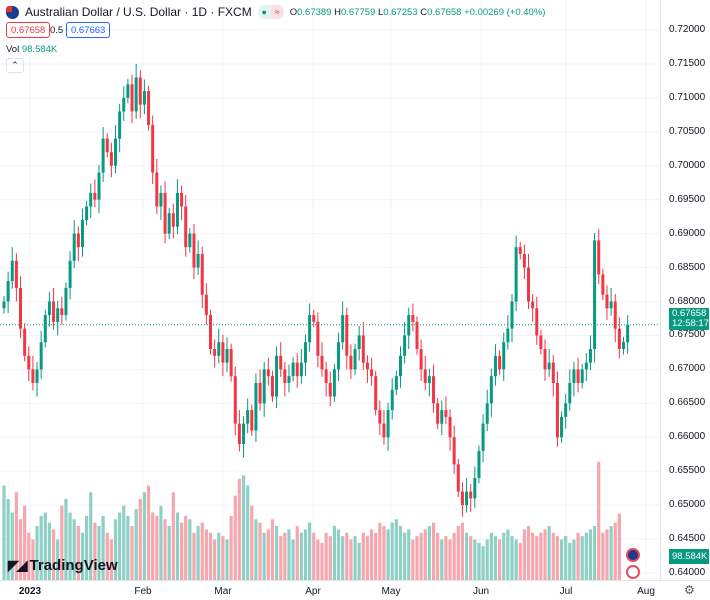  Describe the element at coordinates (31, 49) in the screenshot. I see `volume-legend: Vol 98.584K` at that location.